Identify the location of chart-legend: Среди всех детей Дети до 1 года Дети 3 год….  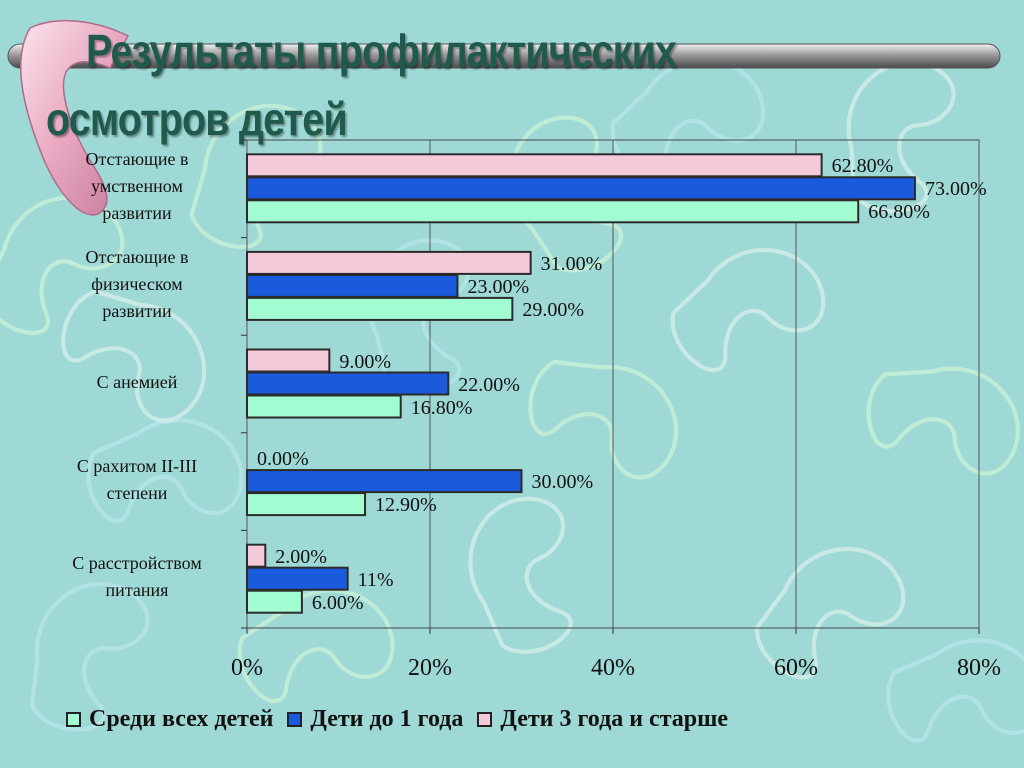
(404, 719).